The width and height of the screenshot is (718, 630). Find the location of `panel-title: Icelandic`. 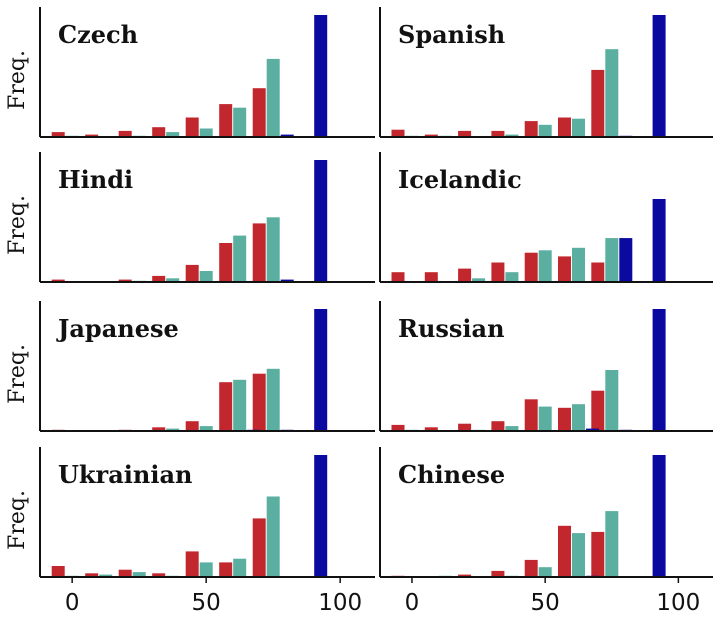

panel-title: Icelandic is located at coordinates (460, 179).